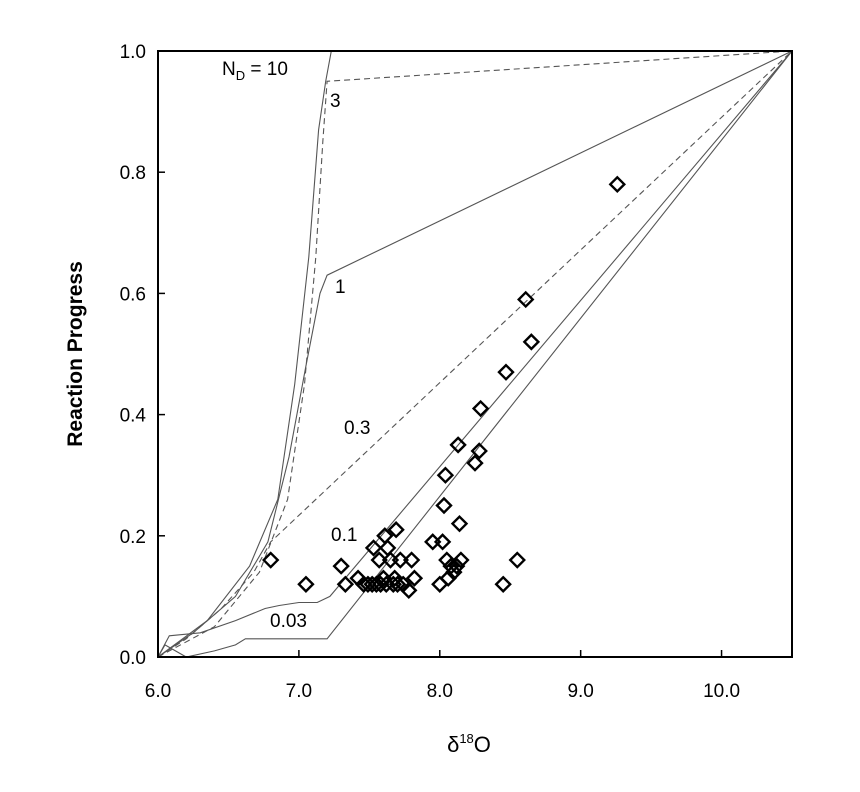  Describe the element at coordinates (133, 52) in the screenshot. I see `y-tick-label: 1.0` at that location.